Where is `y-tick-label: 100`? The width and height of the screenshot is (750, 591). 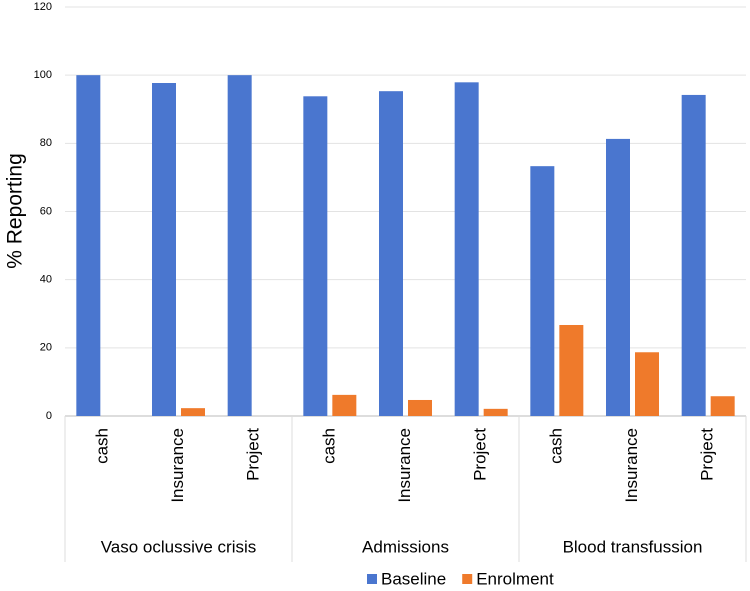 y-tick-label: 100 is located at coordinates (43, 75).